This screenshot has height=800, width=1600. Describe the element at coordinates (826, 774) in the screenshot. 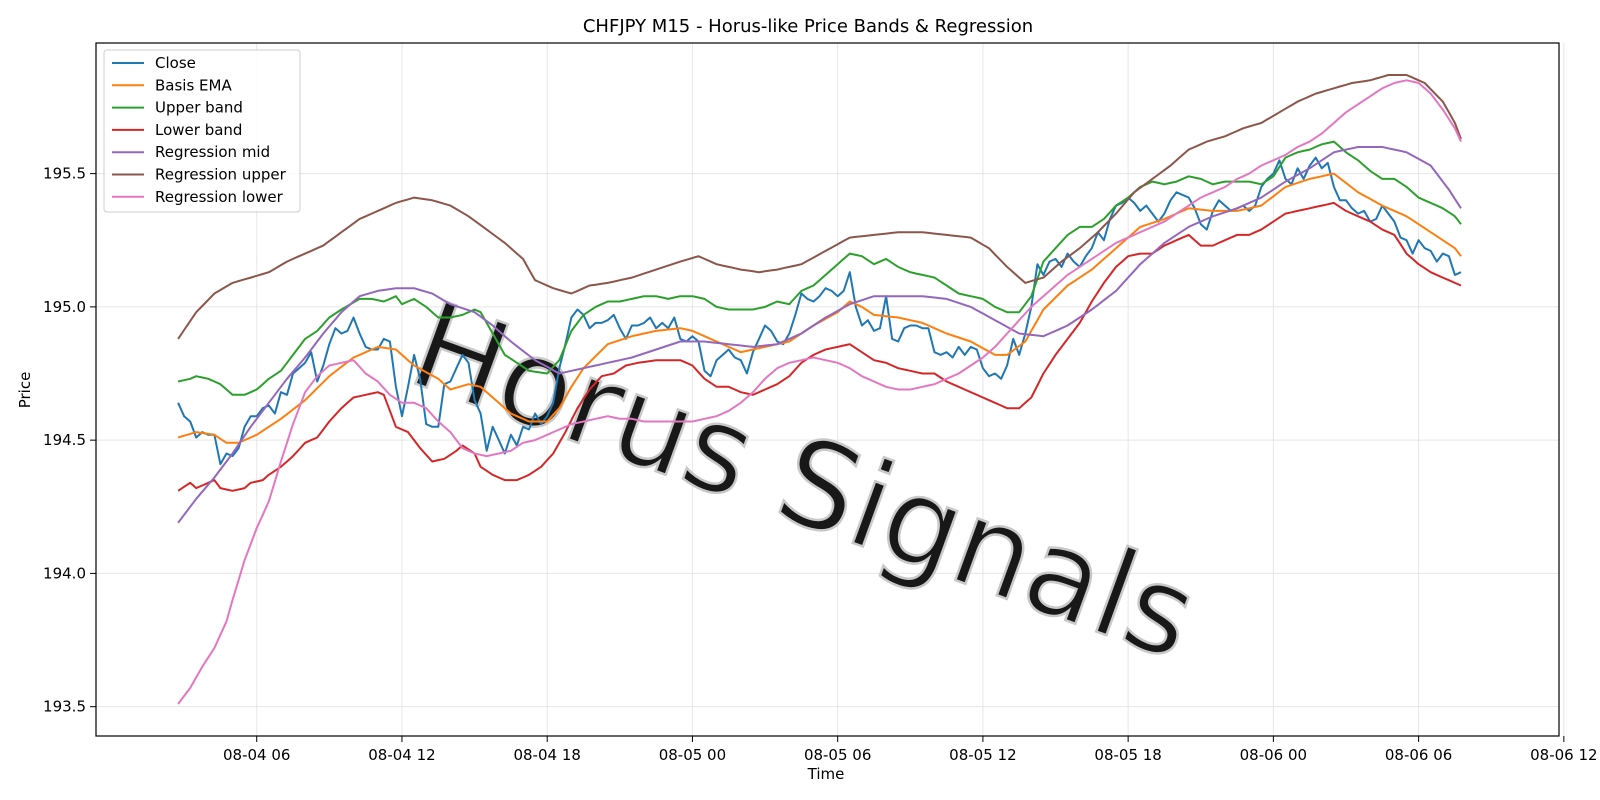

I see `x-axis-label: Time` at that location.